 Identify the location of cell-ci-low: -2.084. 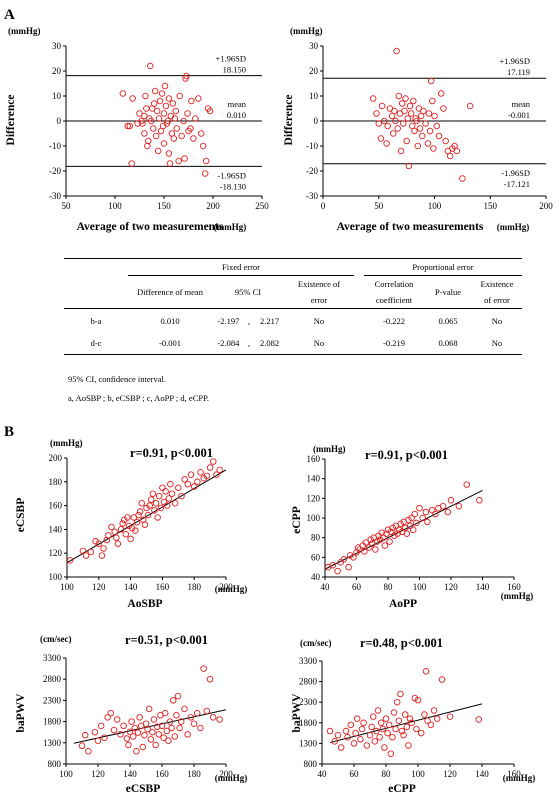
(228, 343).